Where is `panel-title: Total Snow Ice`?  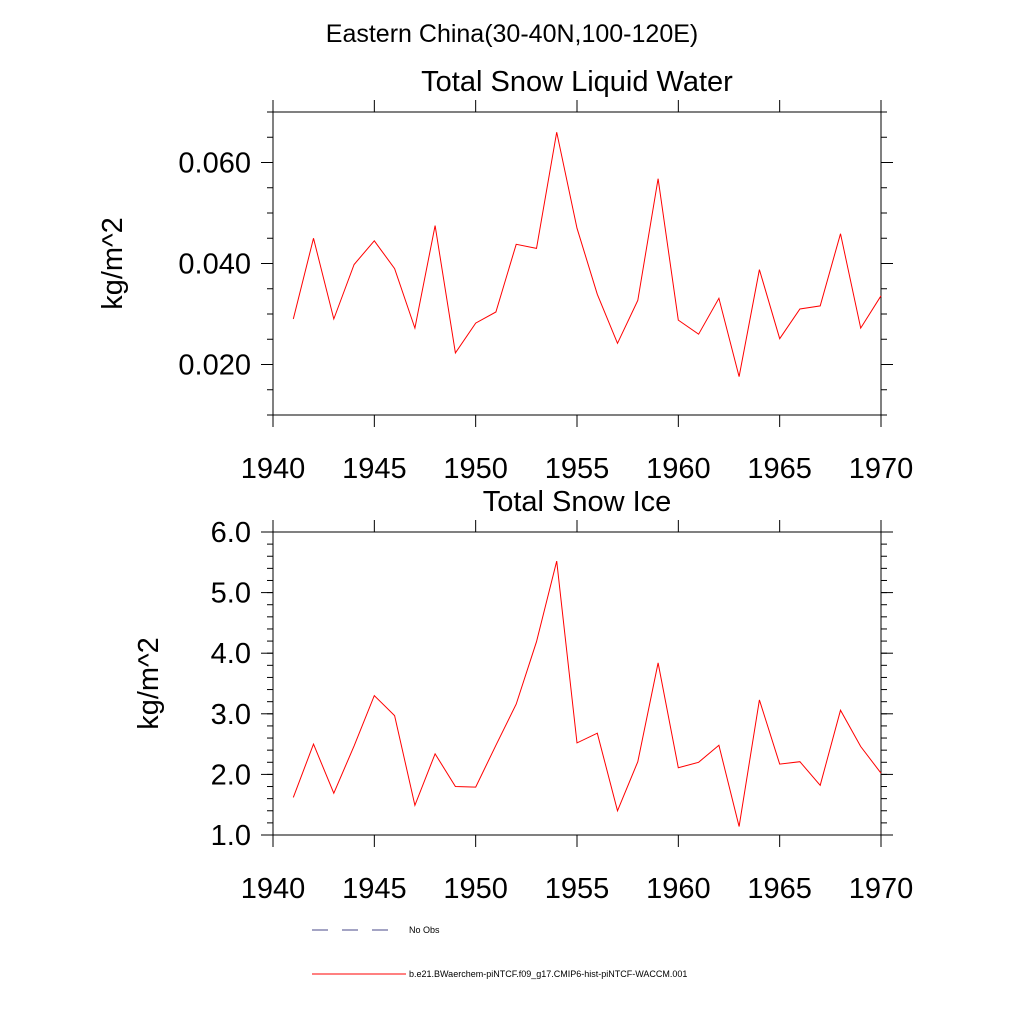 panel-title: Total Snow Ice is located at coordinates (577, 502).